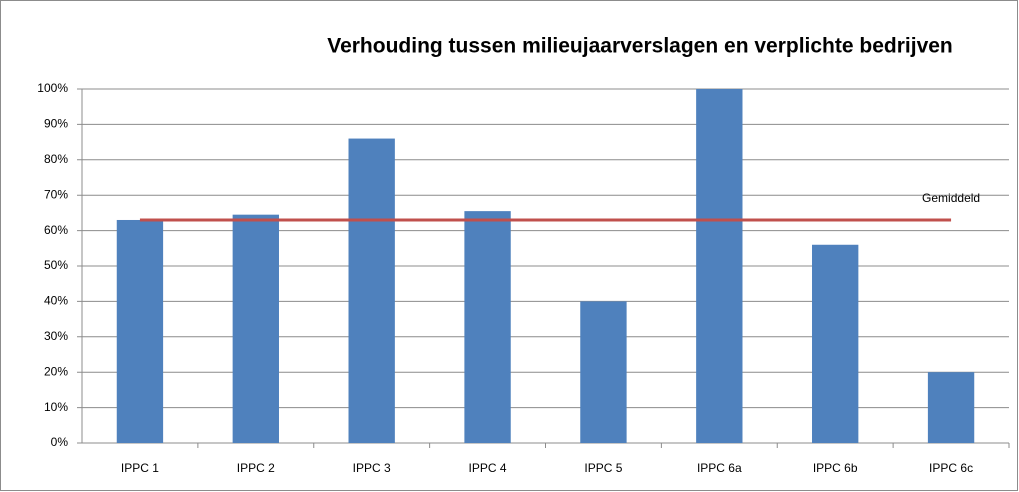 The width and height of the screenshot is (1019, 492). Describe the element at coordinates (56, 407) in the screenshot. I see `y-tick-label: 10%` at that location.